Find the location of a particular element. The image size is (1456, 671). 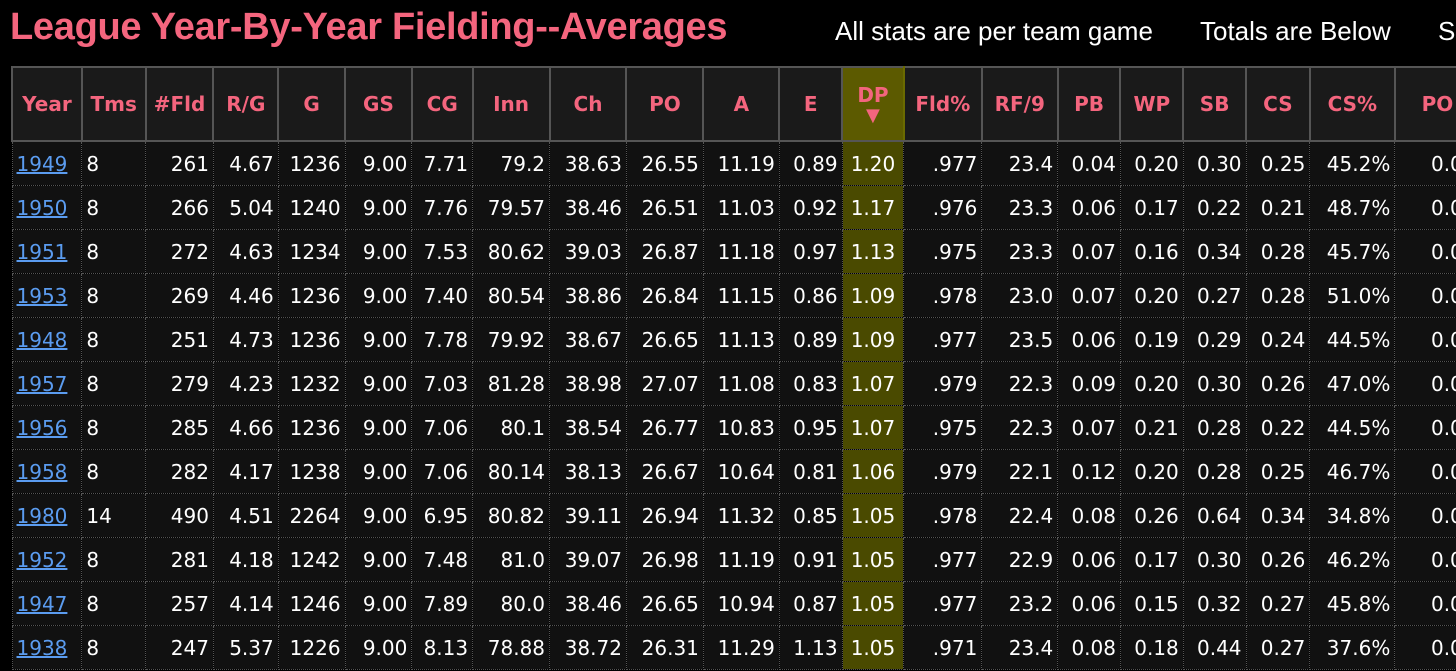

table-cell: 23.2 is located at coordinates (1020, 603).